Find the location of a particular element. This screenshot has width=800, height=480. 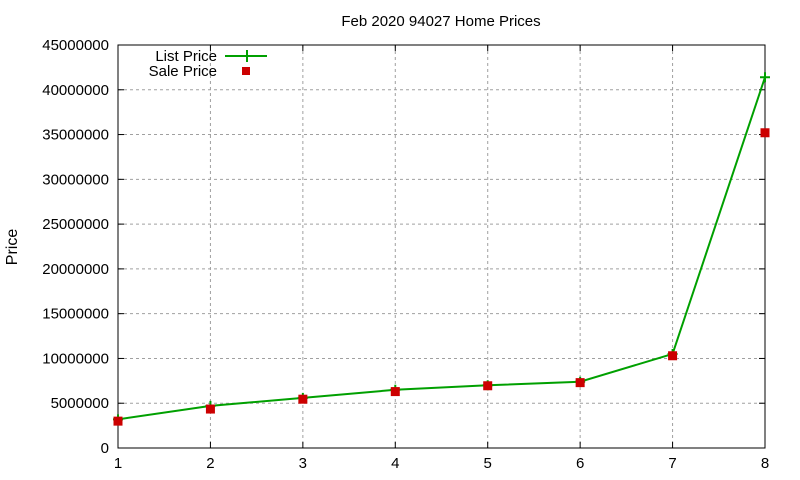

plus-marker-icon is located at coordinates (765, 77).